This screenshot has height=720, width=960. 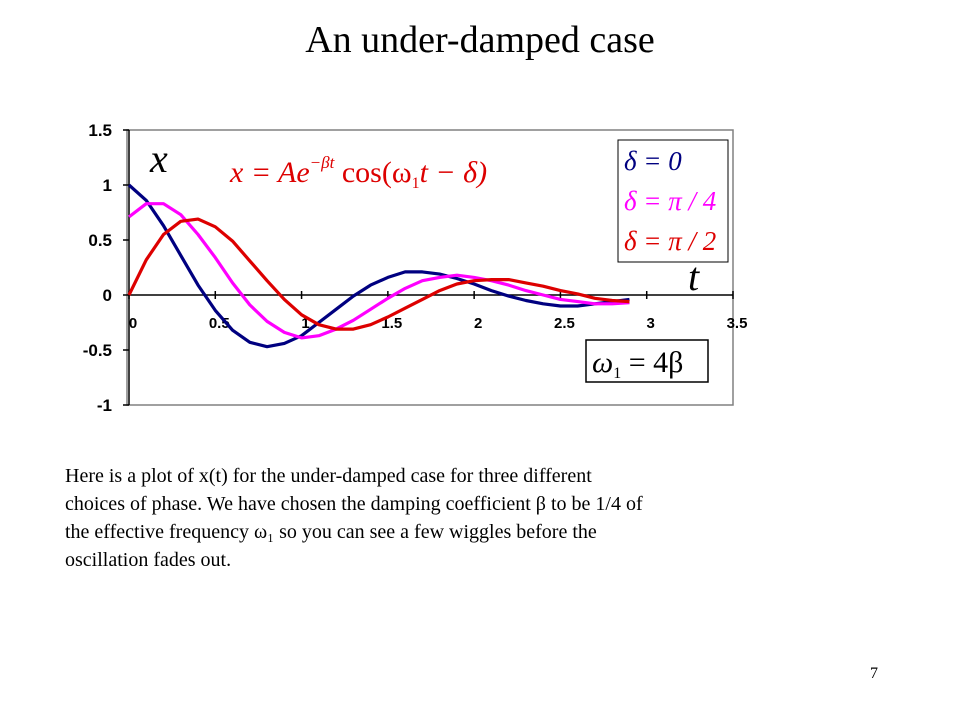 What do you see at coordinates (874, 673) in the screenshot?
I see `page-number: 7` at bounding box center [874, 673].